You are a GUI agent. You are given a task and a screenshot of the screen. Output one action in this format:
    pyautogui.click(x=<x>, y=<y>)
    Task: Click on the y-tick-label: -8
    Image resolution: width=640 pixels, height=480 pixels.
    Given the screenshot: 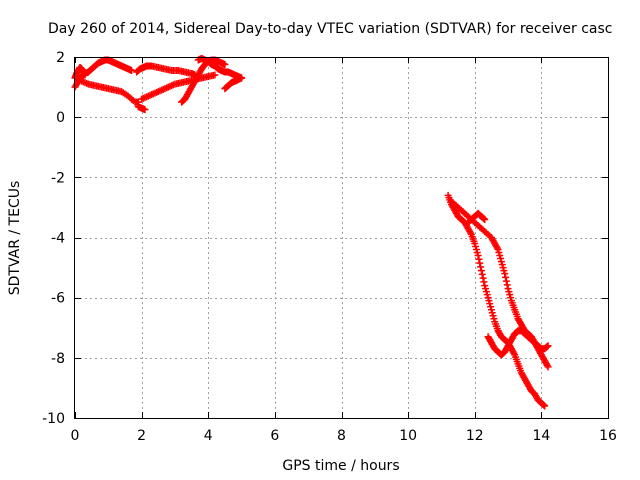 What is the action you would take?
    pyautogui.click(x=58, y=359)
    